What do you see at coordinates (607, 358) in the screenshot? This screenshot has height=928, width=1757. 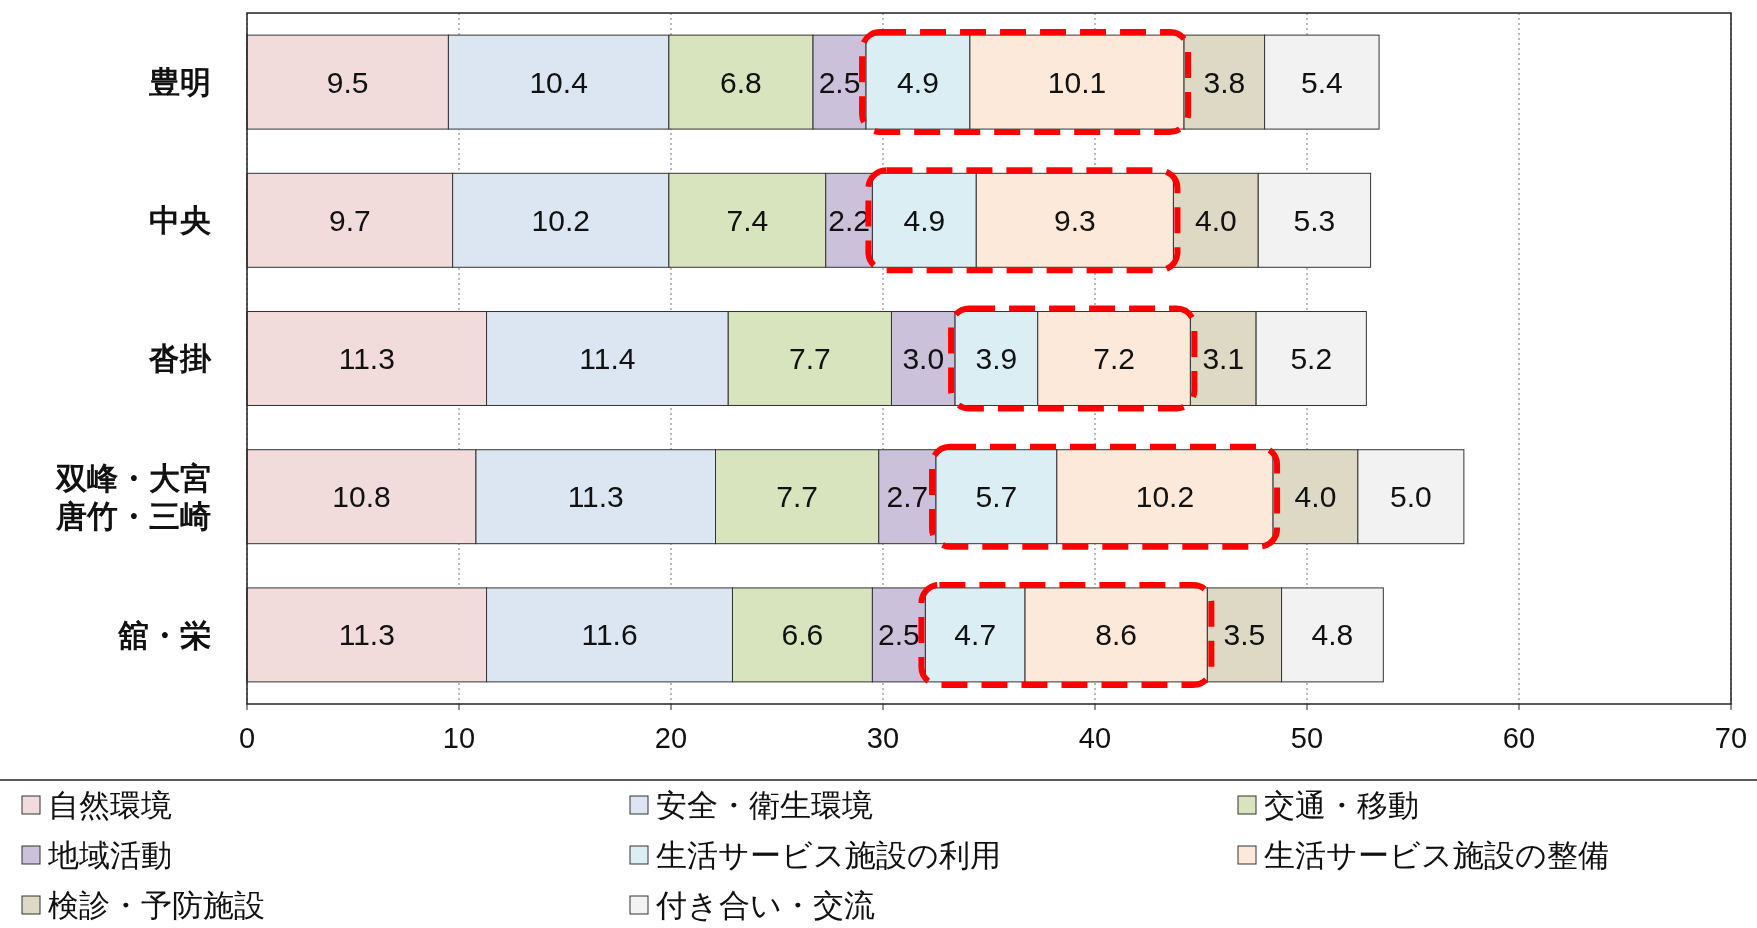 I see `data-label: 11.4` at bounding box center [607, 358].